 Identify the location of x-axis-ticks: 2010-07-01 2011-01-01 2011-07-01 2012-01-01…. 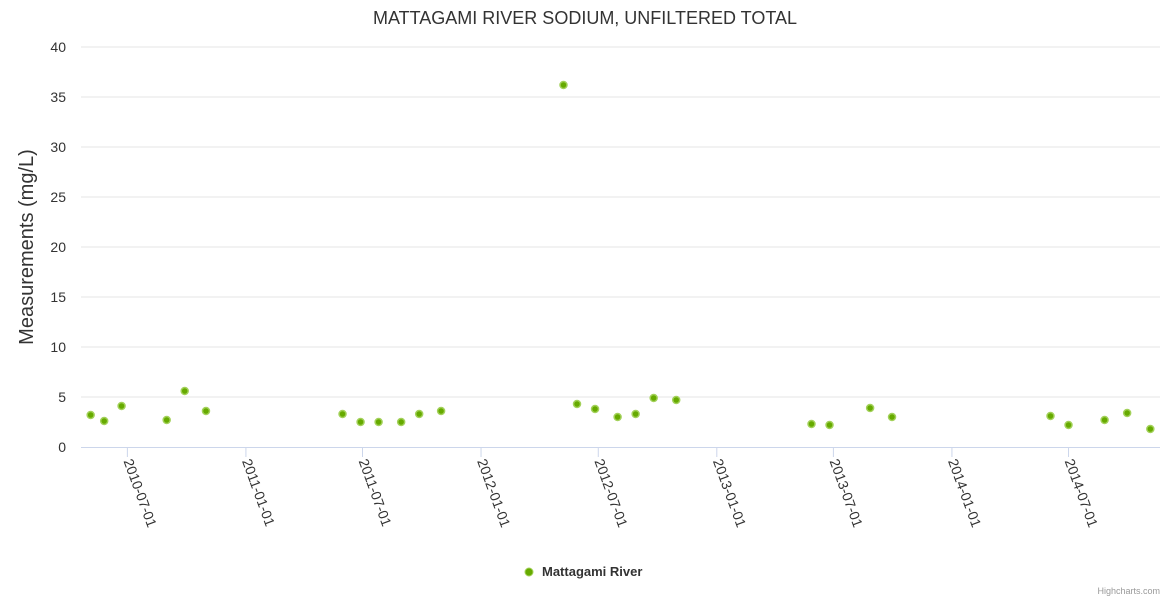
(611, 488).